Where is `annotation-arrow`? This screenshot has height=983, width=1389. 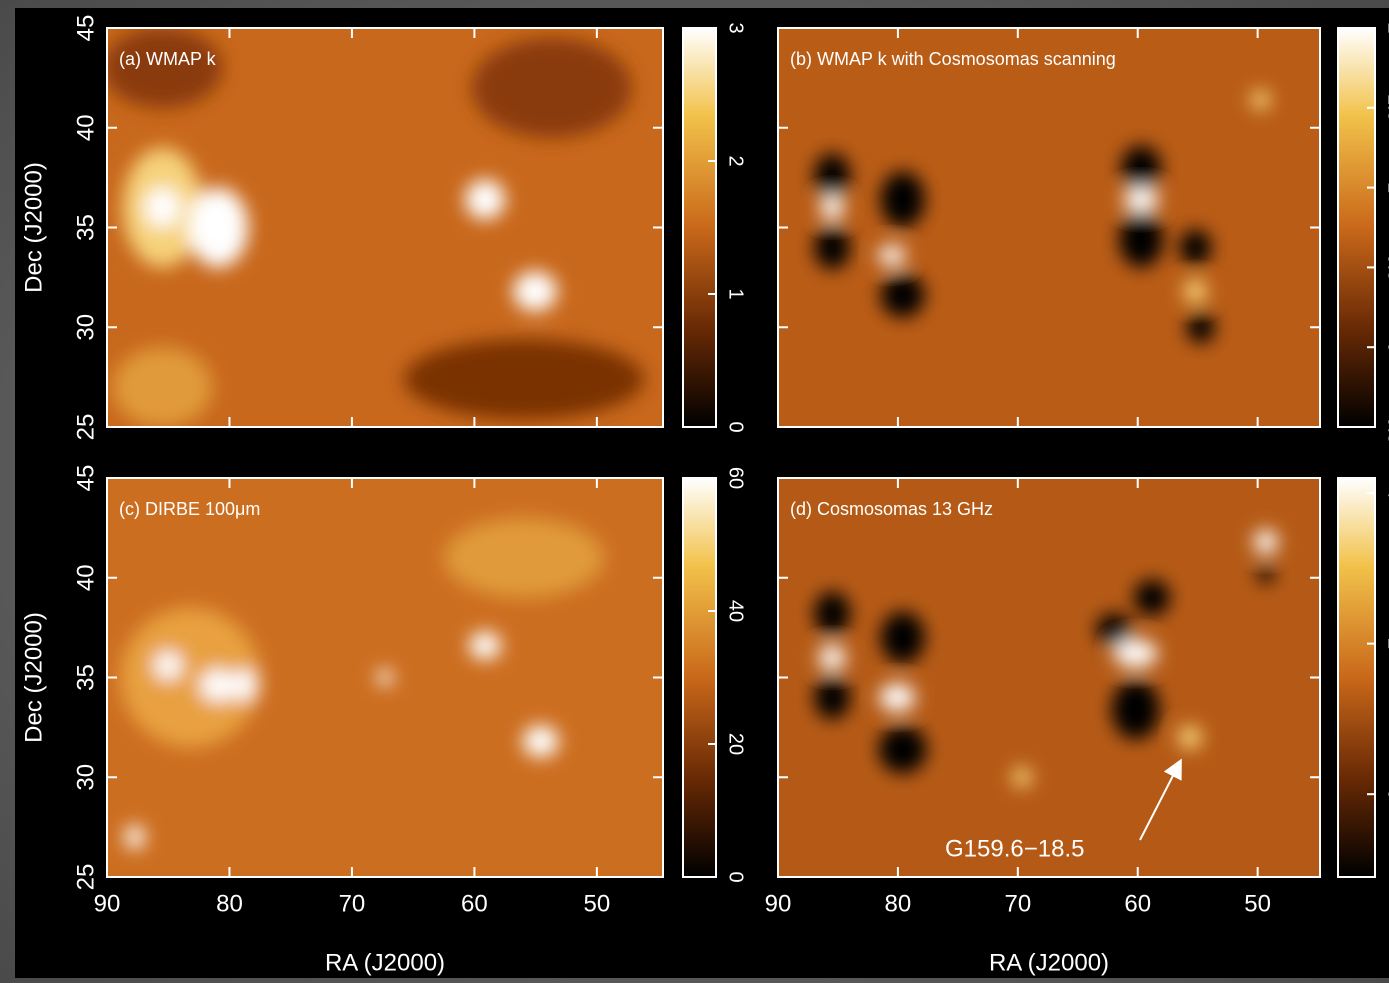
annotation-arrow is located at coordinates (1160, 799).